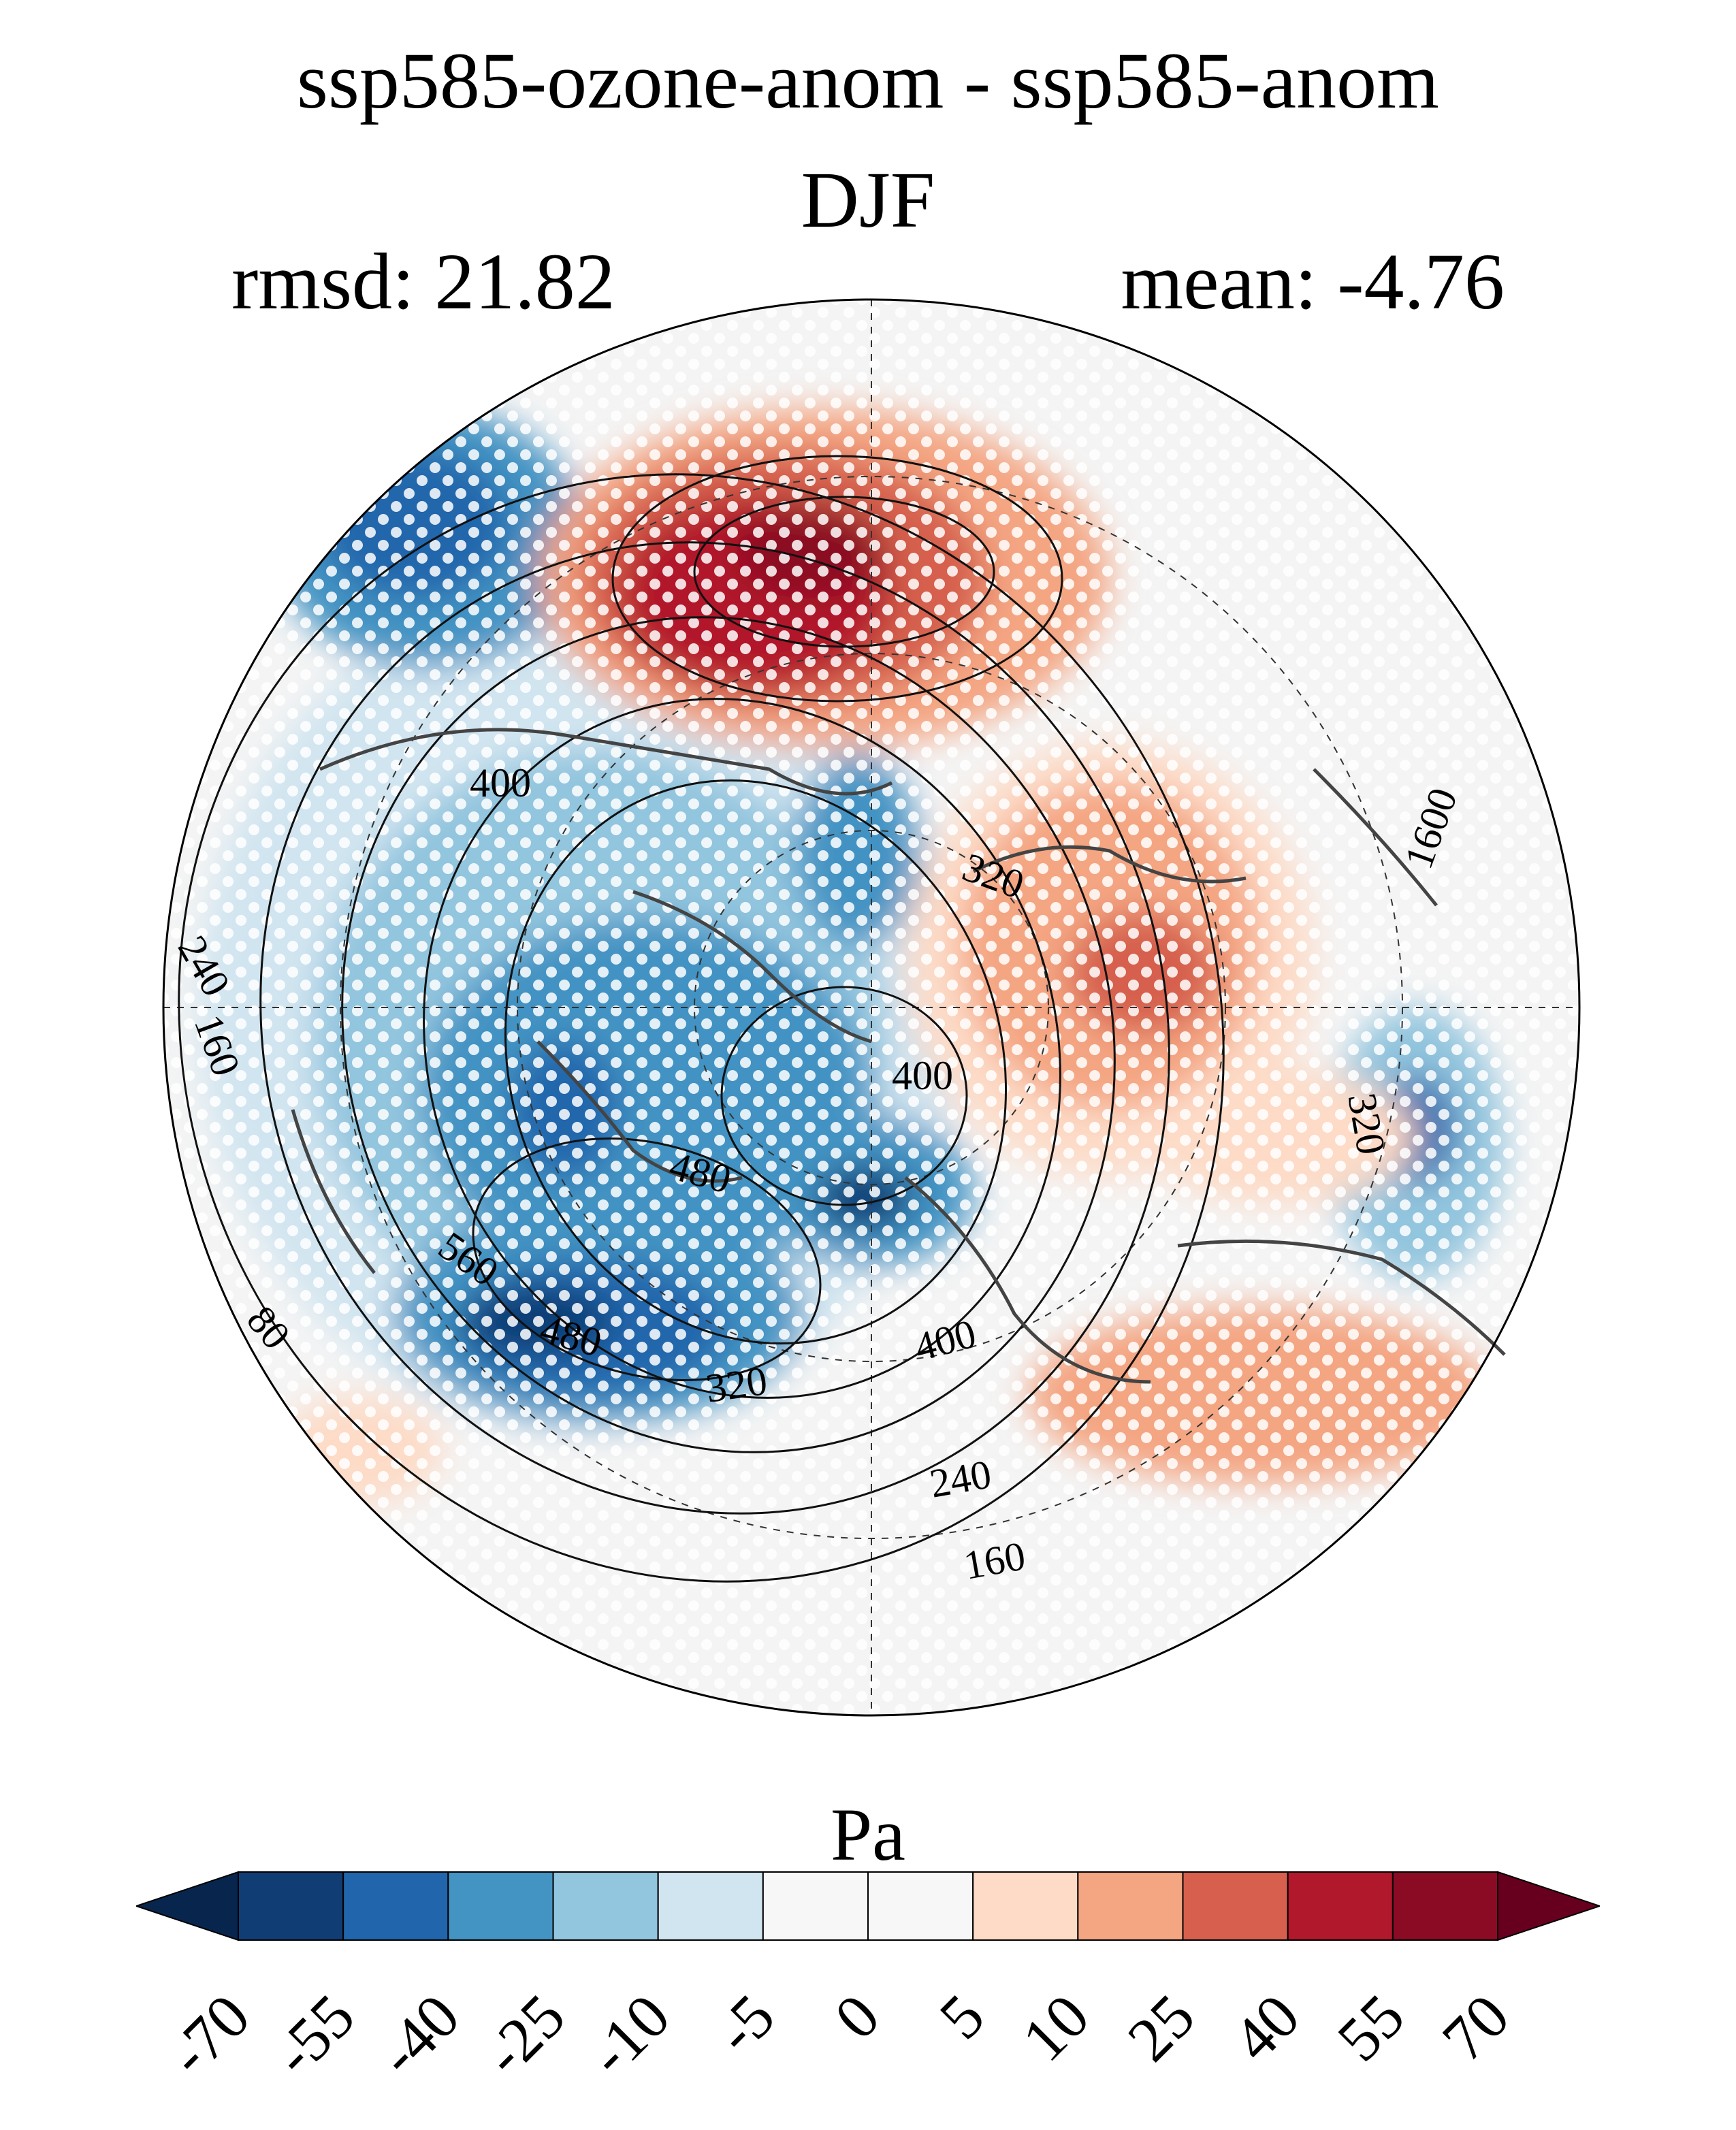 Image resolution: width=1736 pixels, height=2130 pixels. I want to click on colorbar-tick-label: 70, so click(1475, 2027).